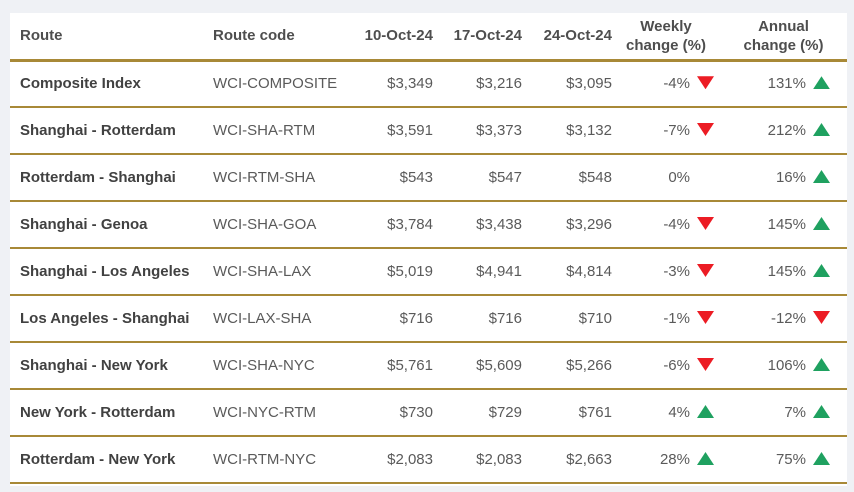  Describe the element at coordinates (272, 131) in the screenshot. I see `route-code-cell: WCI-SHA-RTM` at that location.